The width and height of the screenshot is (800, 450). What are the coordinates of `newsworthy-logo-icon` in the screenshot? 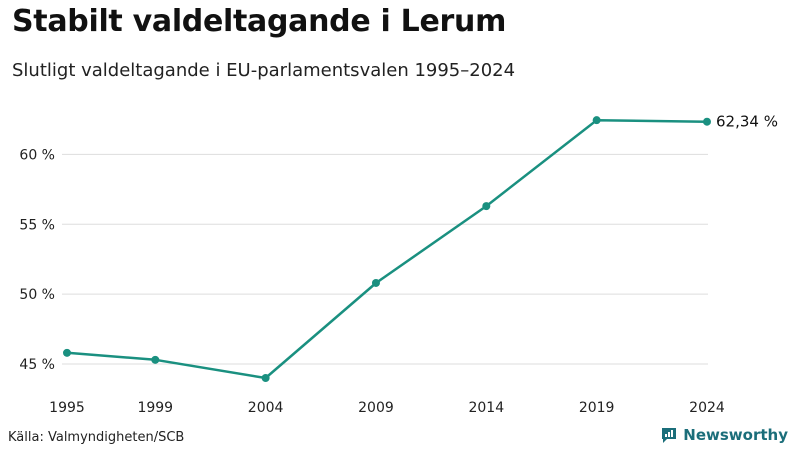 It's located at (669, 435).